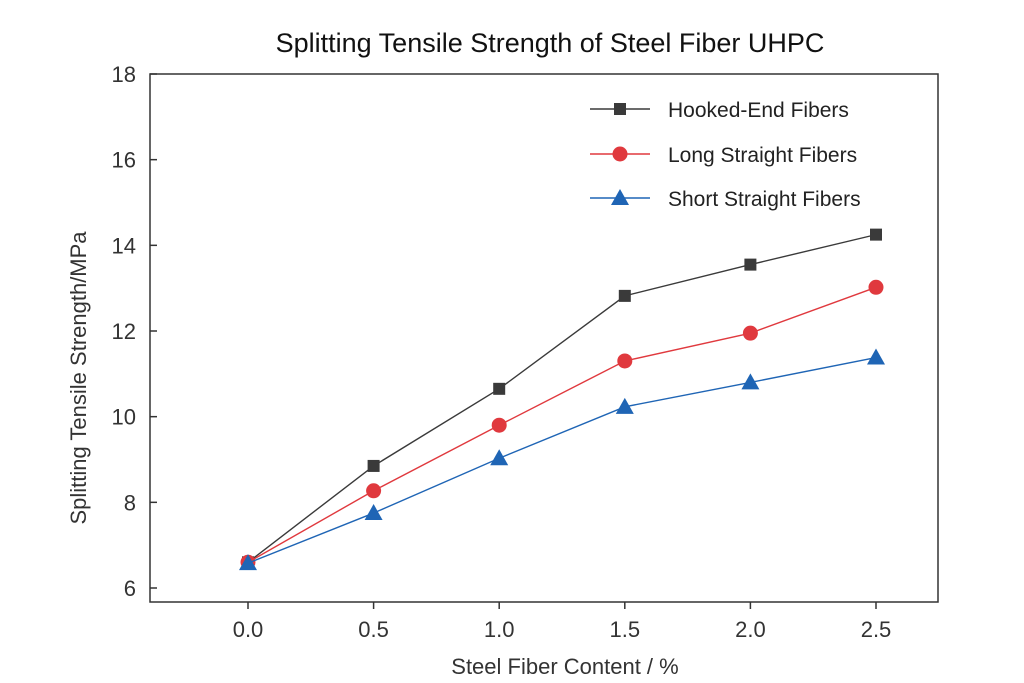 The height and width of the screenshot is (683, 1024). I want to click on y-axis-title: Splitting Tensile Strength/MPa, so click(78, 378).